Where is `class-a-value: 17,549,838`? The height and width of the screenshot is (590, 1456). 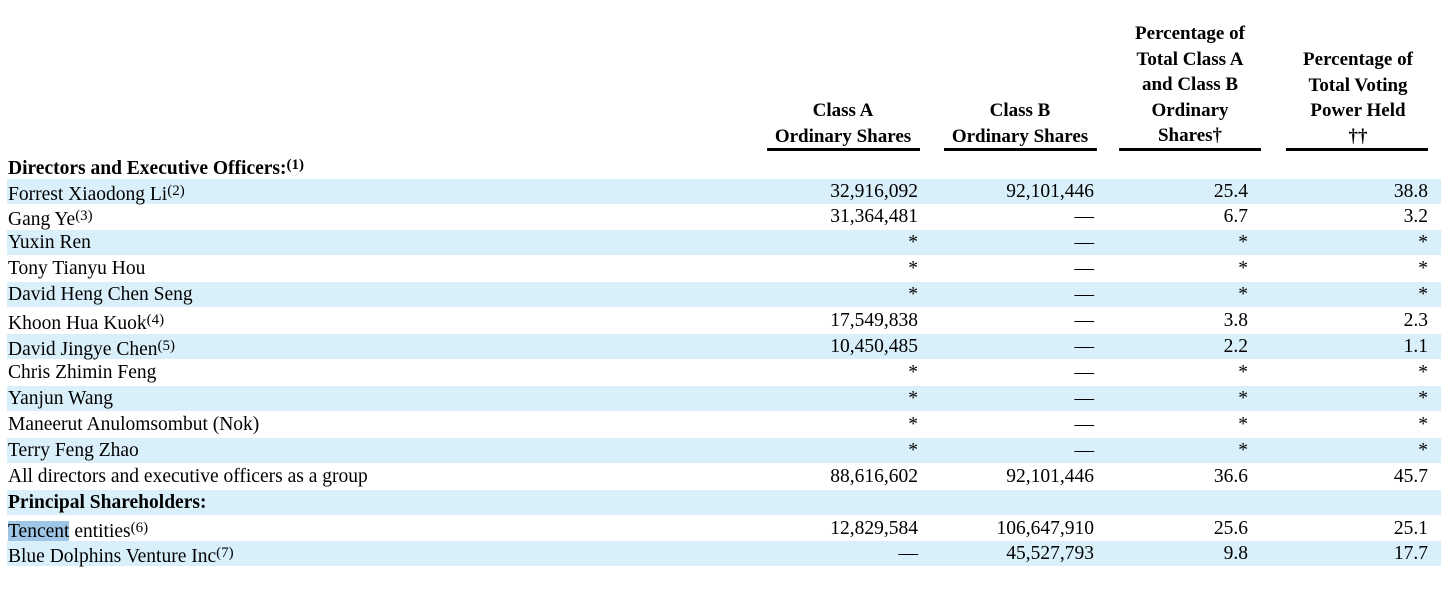
class-a-value: 17,549,838 is located at coordinates (874, 320).